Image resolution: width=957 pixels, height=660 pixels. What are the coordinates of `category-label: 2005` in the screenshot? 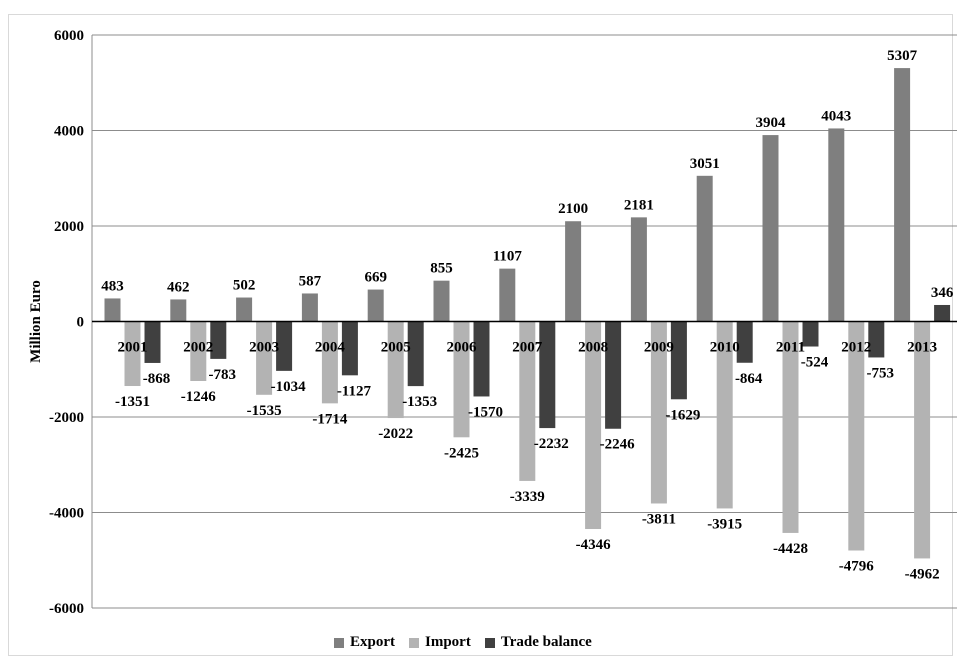 It's located at (396, 348).